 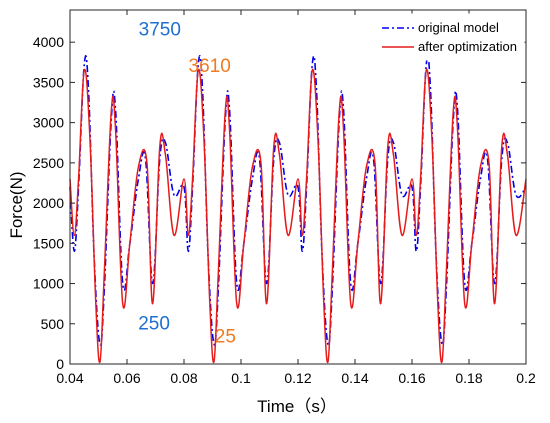 I want to click on y-tick-label: 500, so click(x=53, y=324).